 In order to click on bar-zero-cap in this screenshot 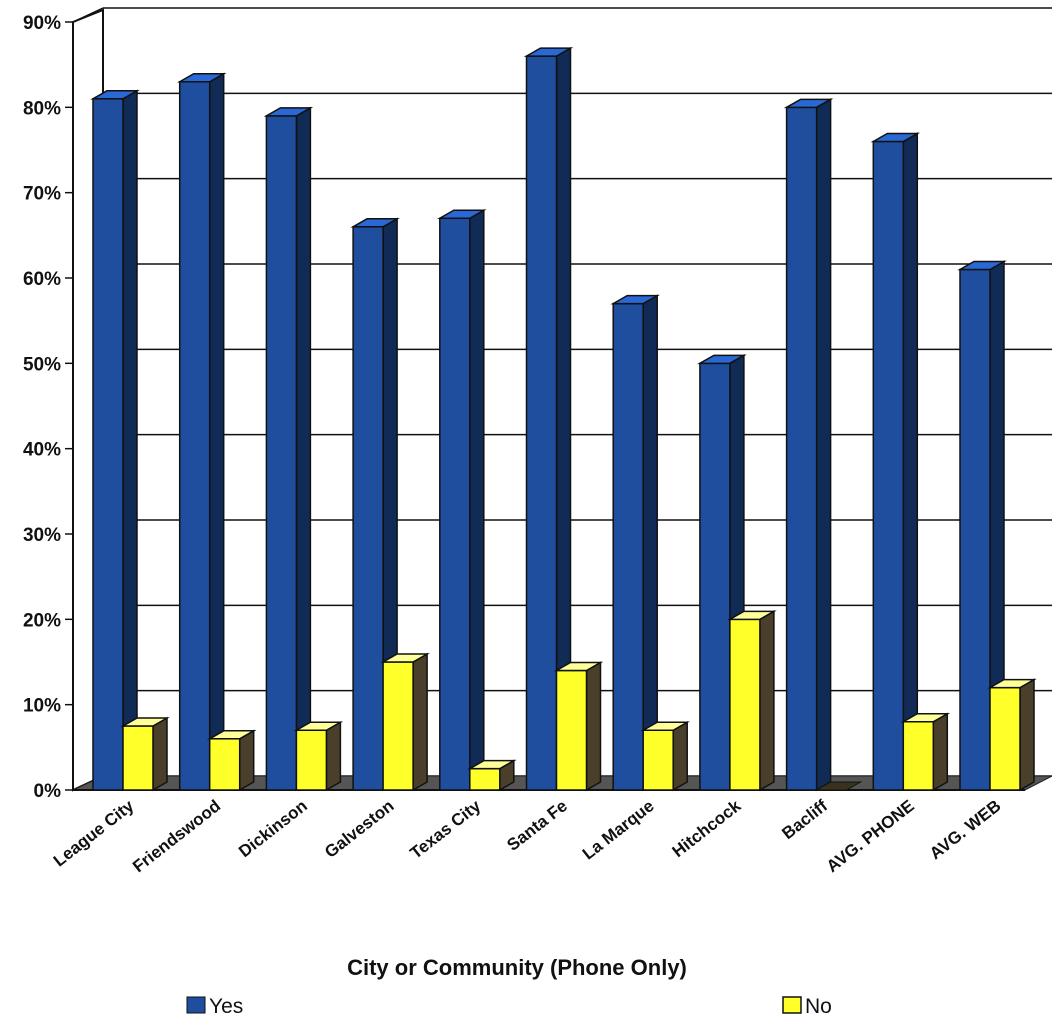, I will do `click(838, 786)`.